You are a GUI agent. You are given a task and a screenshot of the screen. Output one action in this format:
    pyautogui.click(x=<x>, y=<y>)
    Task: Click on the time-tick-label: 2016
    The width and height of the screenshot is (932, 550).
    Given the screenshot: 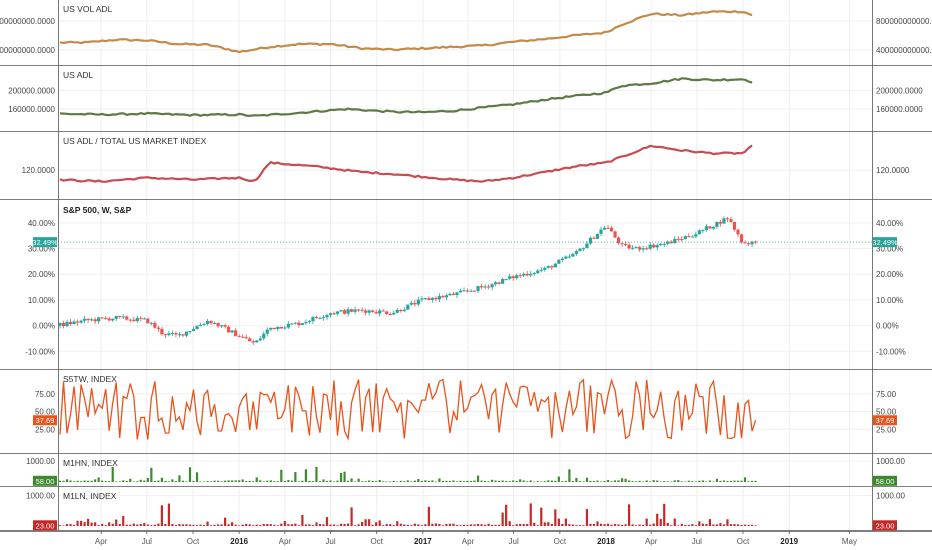 What is the action you would take?
    pyautogui.click(x=239, y=541)
    